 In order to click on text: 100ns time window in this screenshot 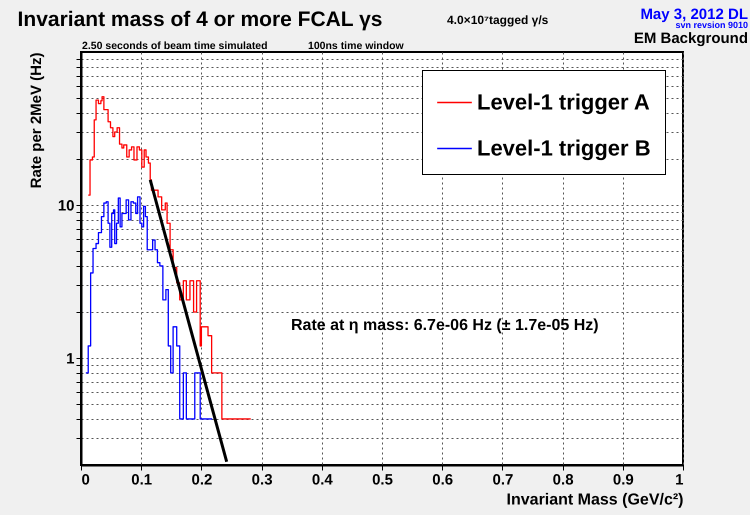, I will do `click(356, 46)`.